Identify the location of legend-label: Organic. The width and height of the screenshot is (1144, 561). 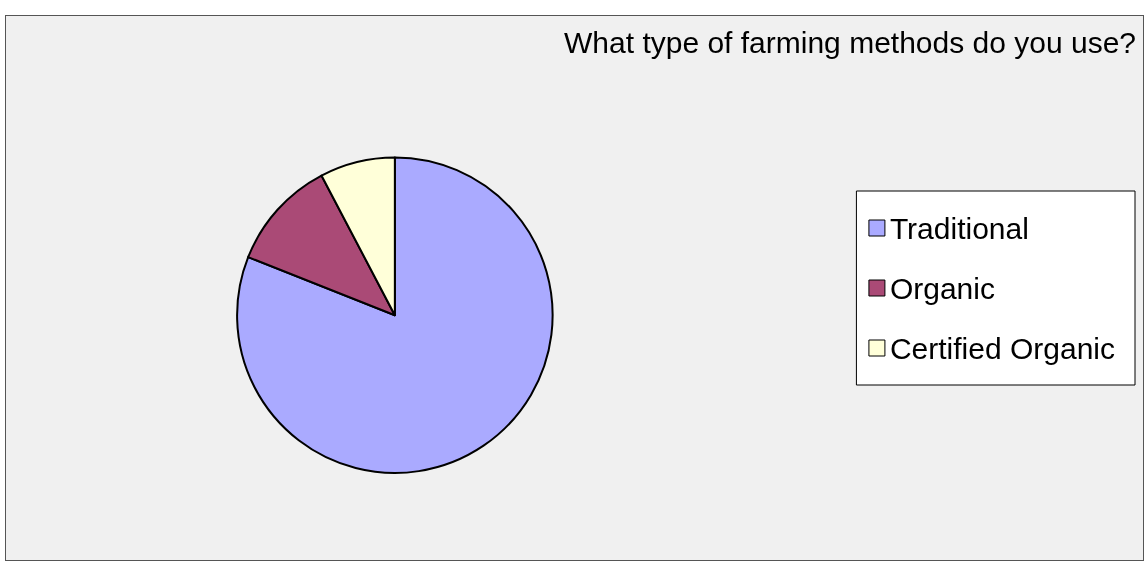
(942, 288).